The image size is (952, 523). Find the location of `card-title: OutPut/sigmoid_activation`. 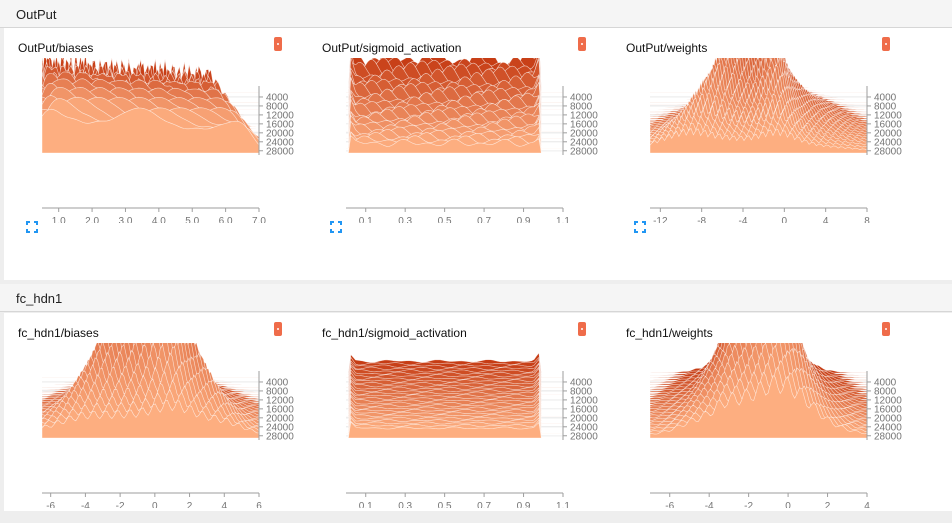

card-title: OutPut/sigmoid_activation is located at coordinates (392, 48).